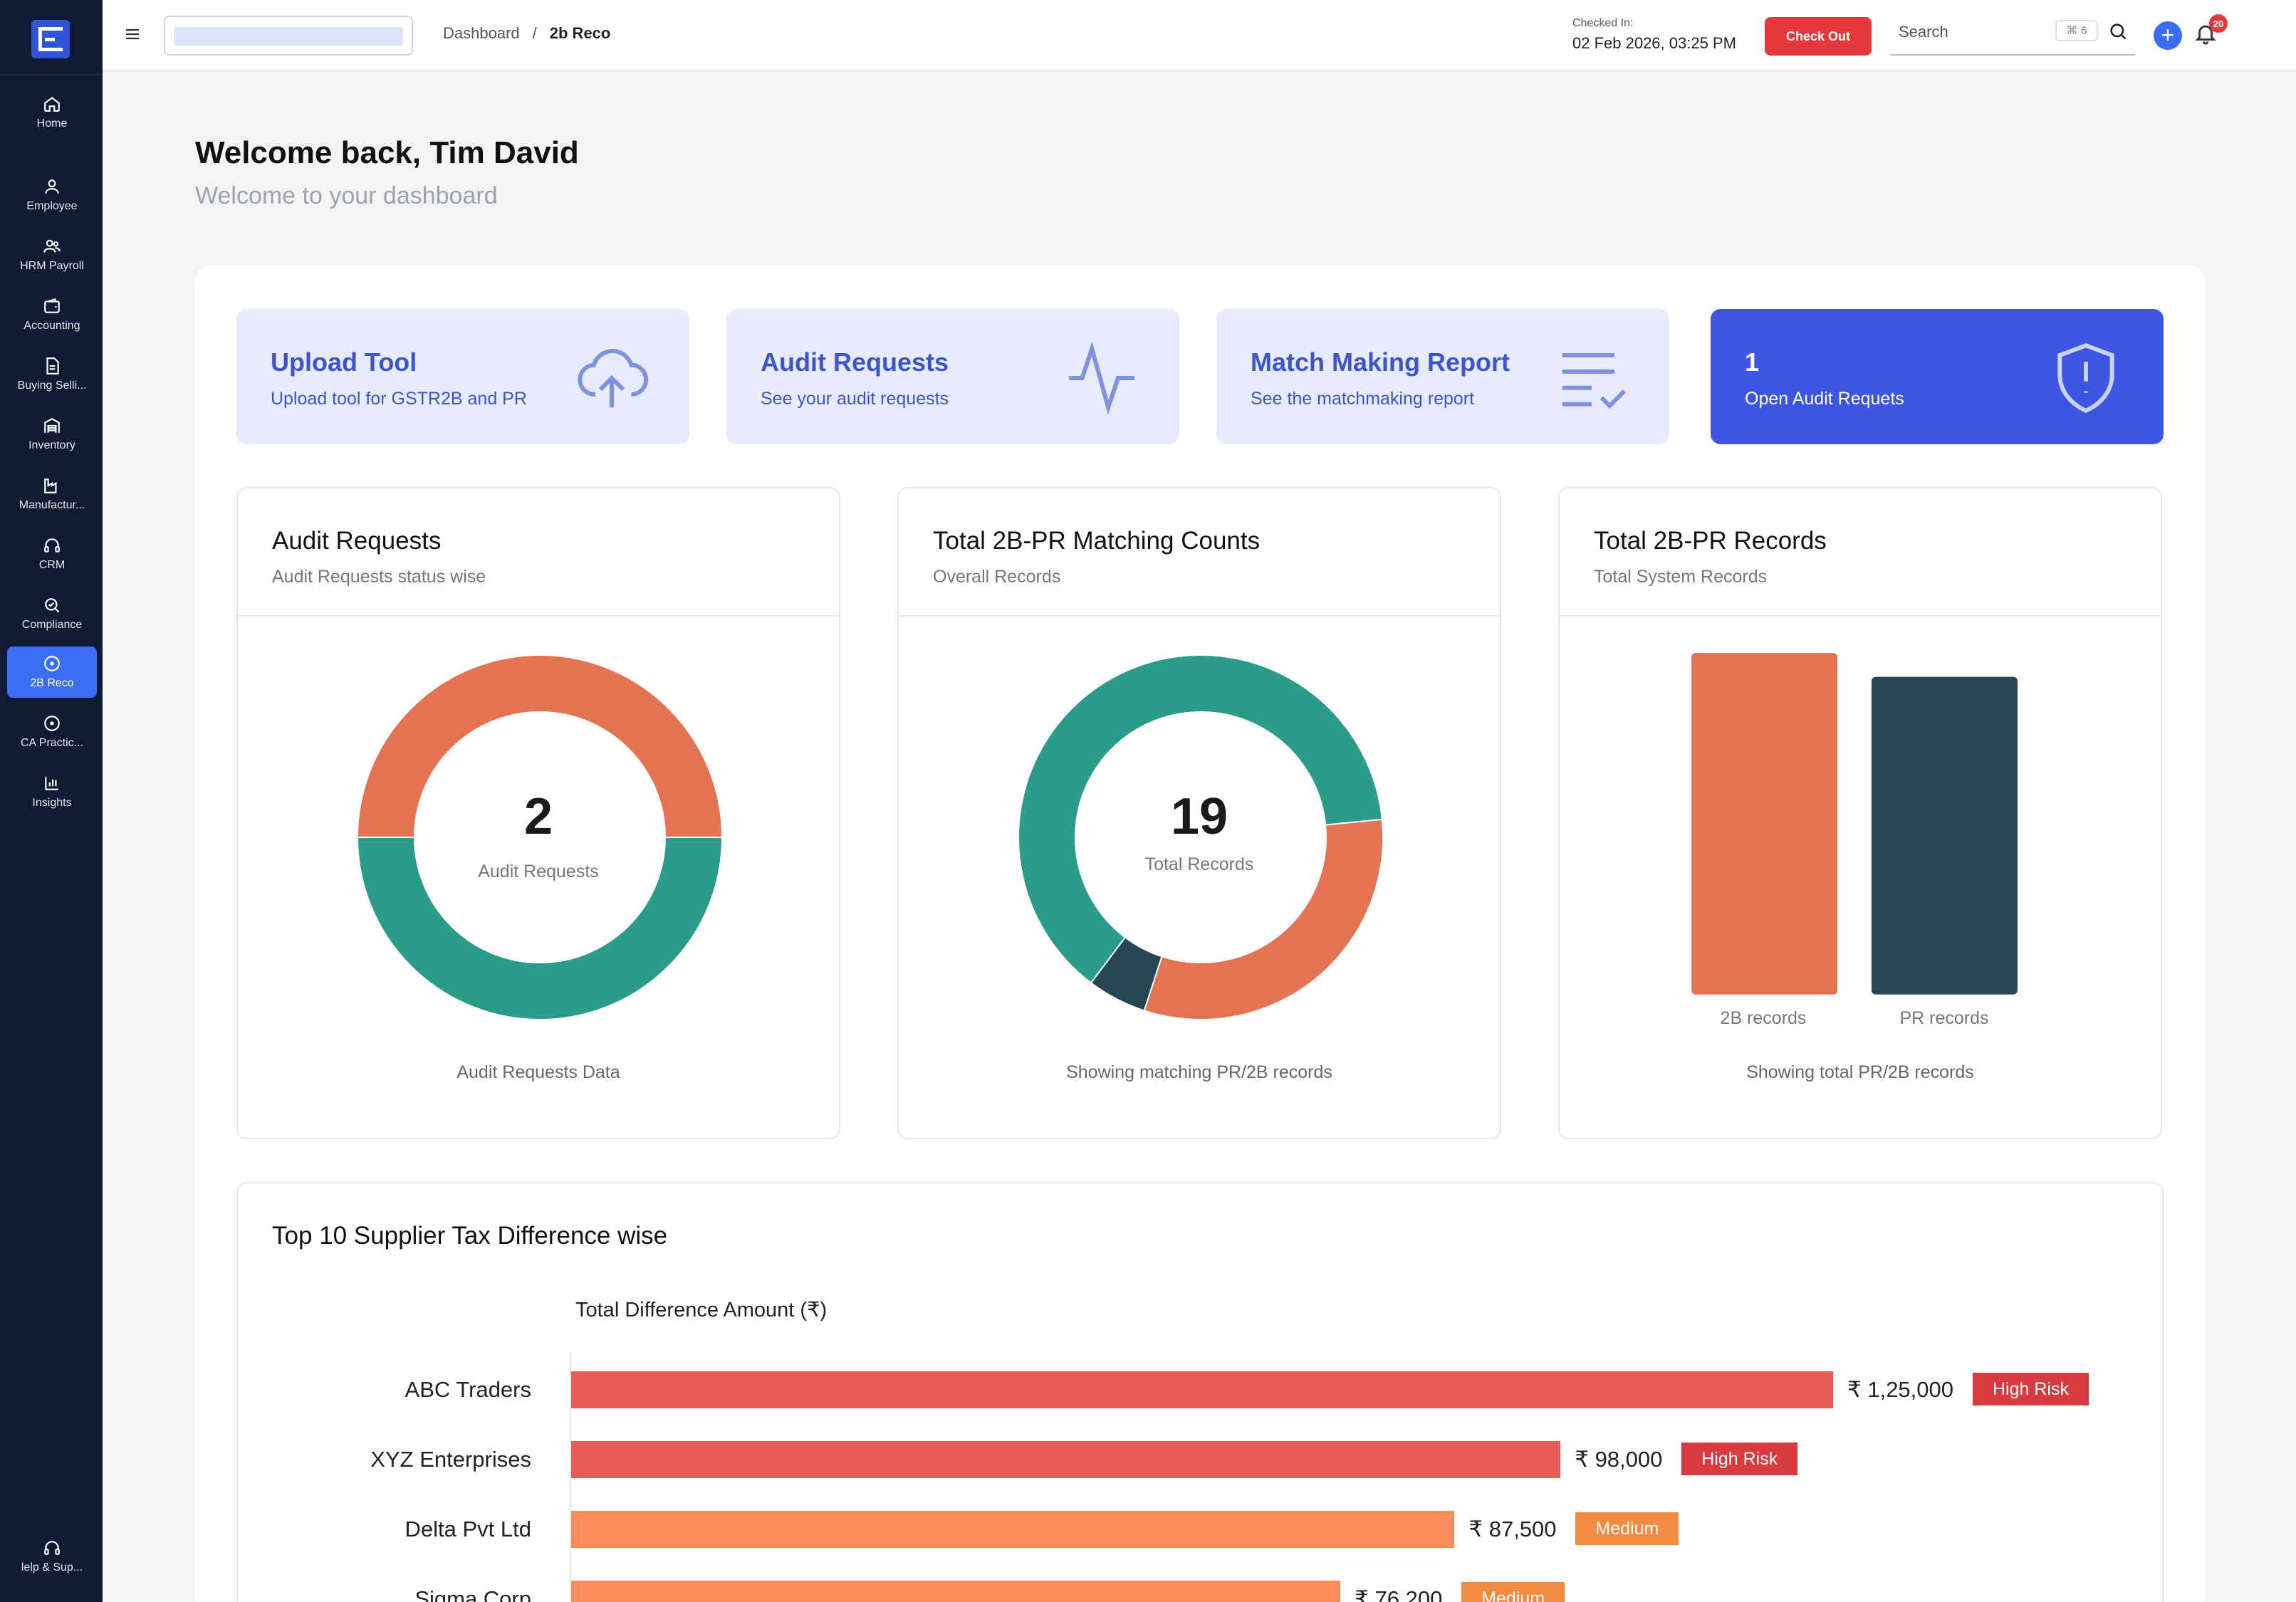 This screenshot has height=1602, width=2296. What do you see at coordinates (1619, 1459) in the screenshot?
I see `supplier-amount: ₹ 98,000` at bounding box center [1619, 1459].